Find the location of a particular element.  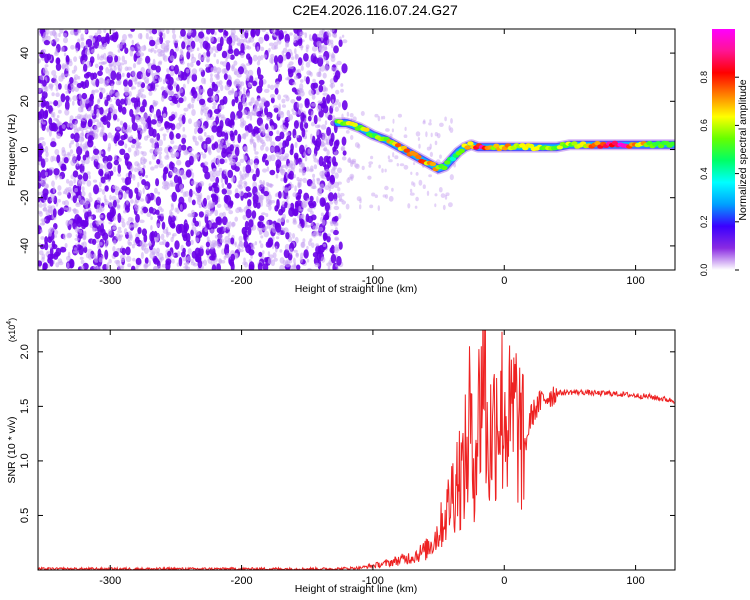

y-tick-label: 0.5 is located at coordinates (25, 515).